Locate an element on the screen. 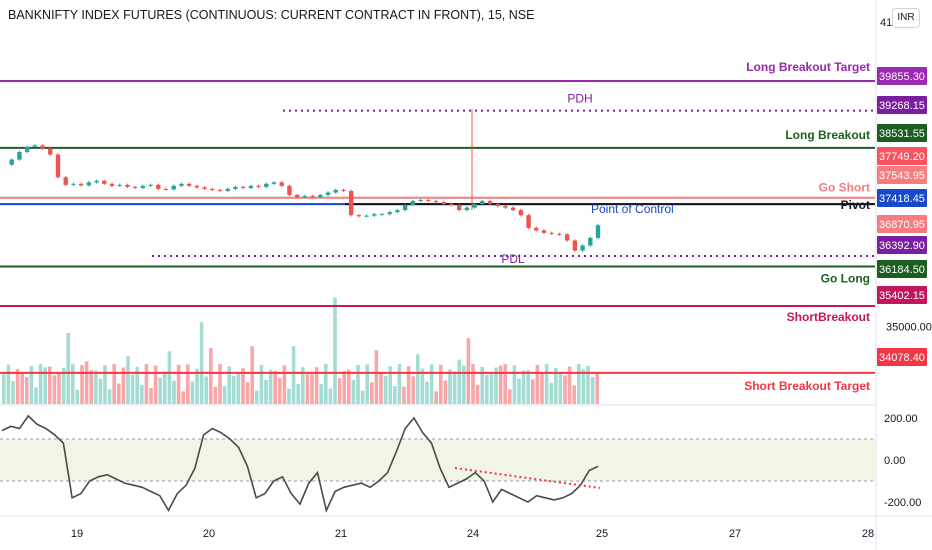 This screenshot has height=550, width=932. level-label-short-breakout-target: Short Breakout Target is located at coordinates (807, 386).